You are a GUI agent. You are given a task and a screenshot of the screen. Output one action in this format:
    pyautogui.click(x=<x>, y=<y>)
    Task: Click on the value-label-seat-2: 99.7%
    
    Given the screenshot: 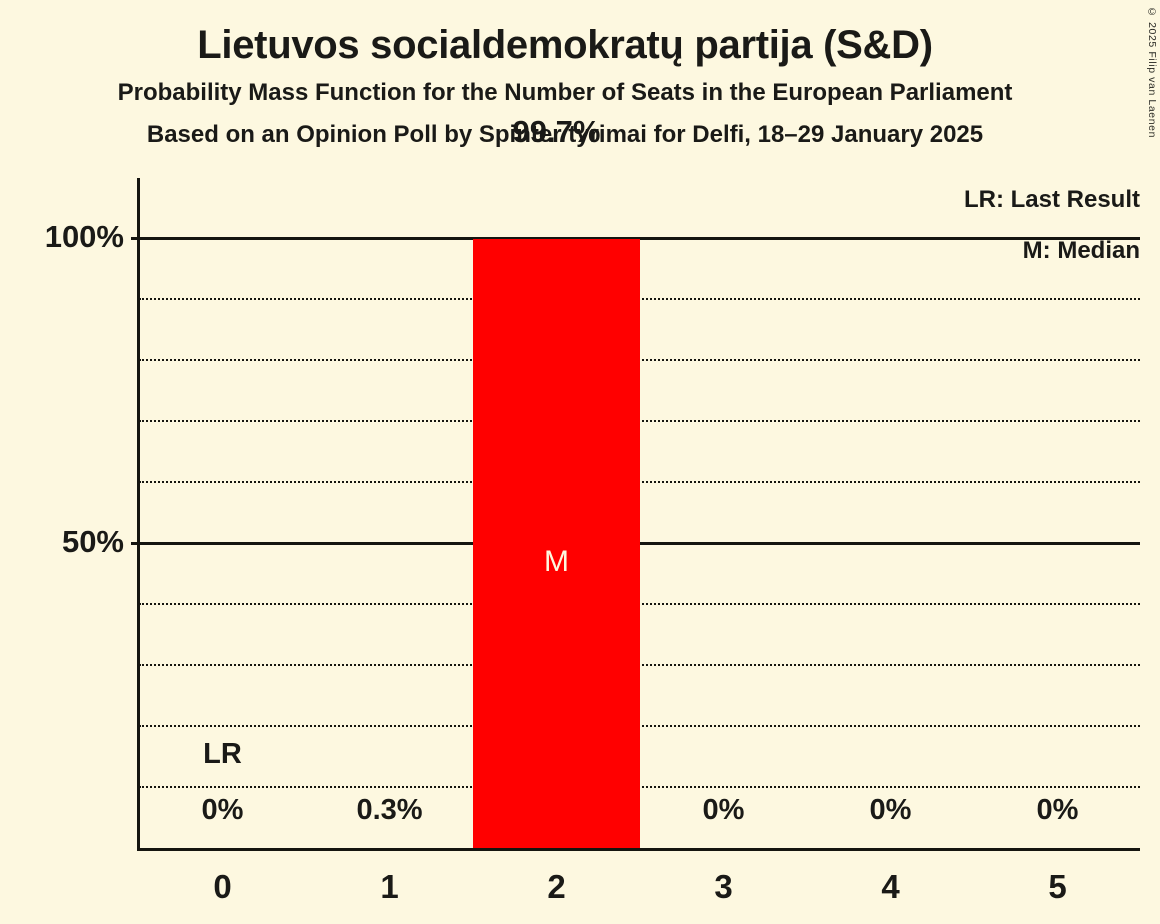 What is the action you would take?
    pyautogui.click(x=556, y=131)
    